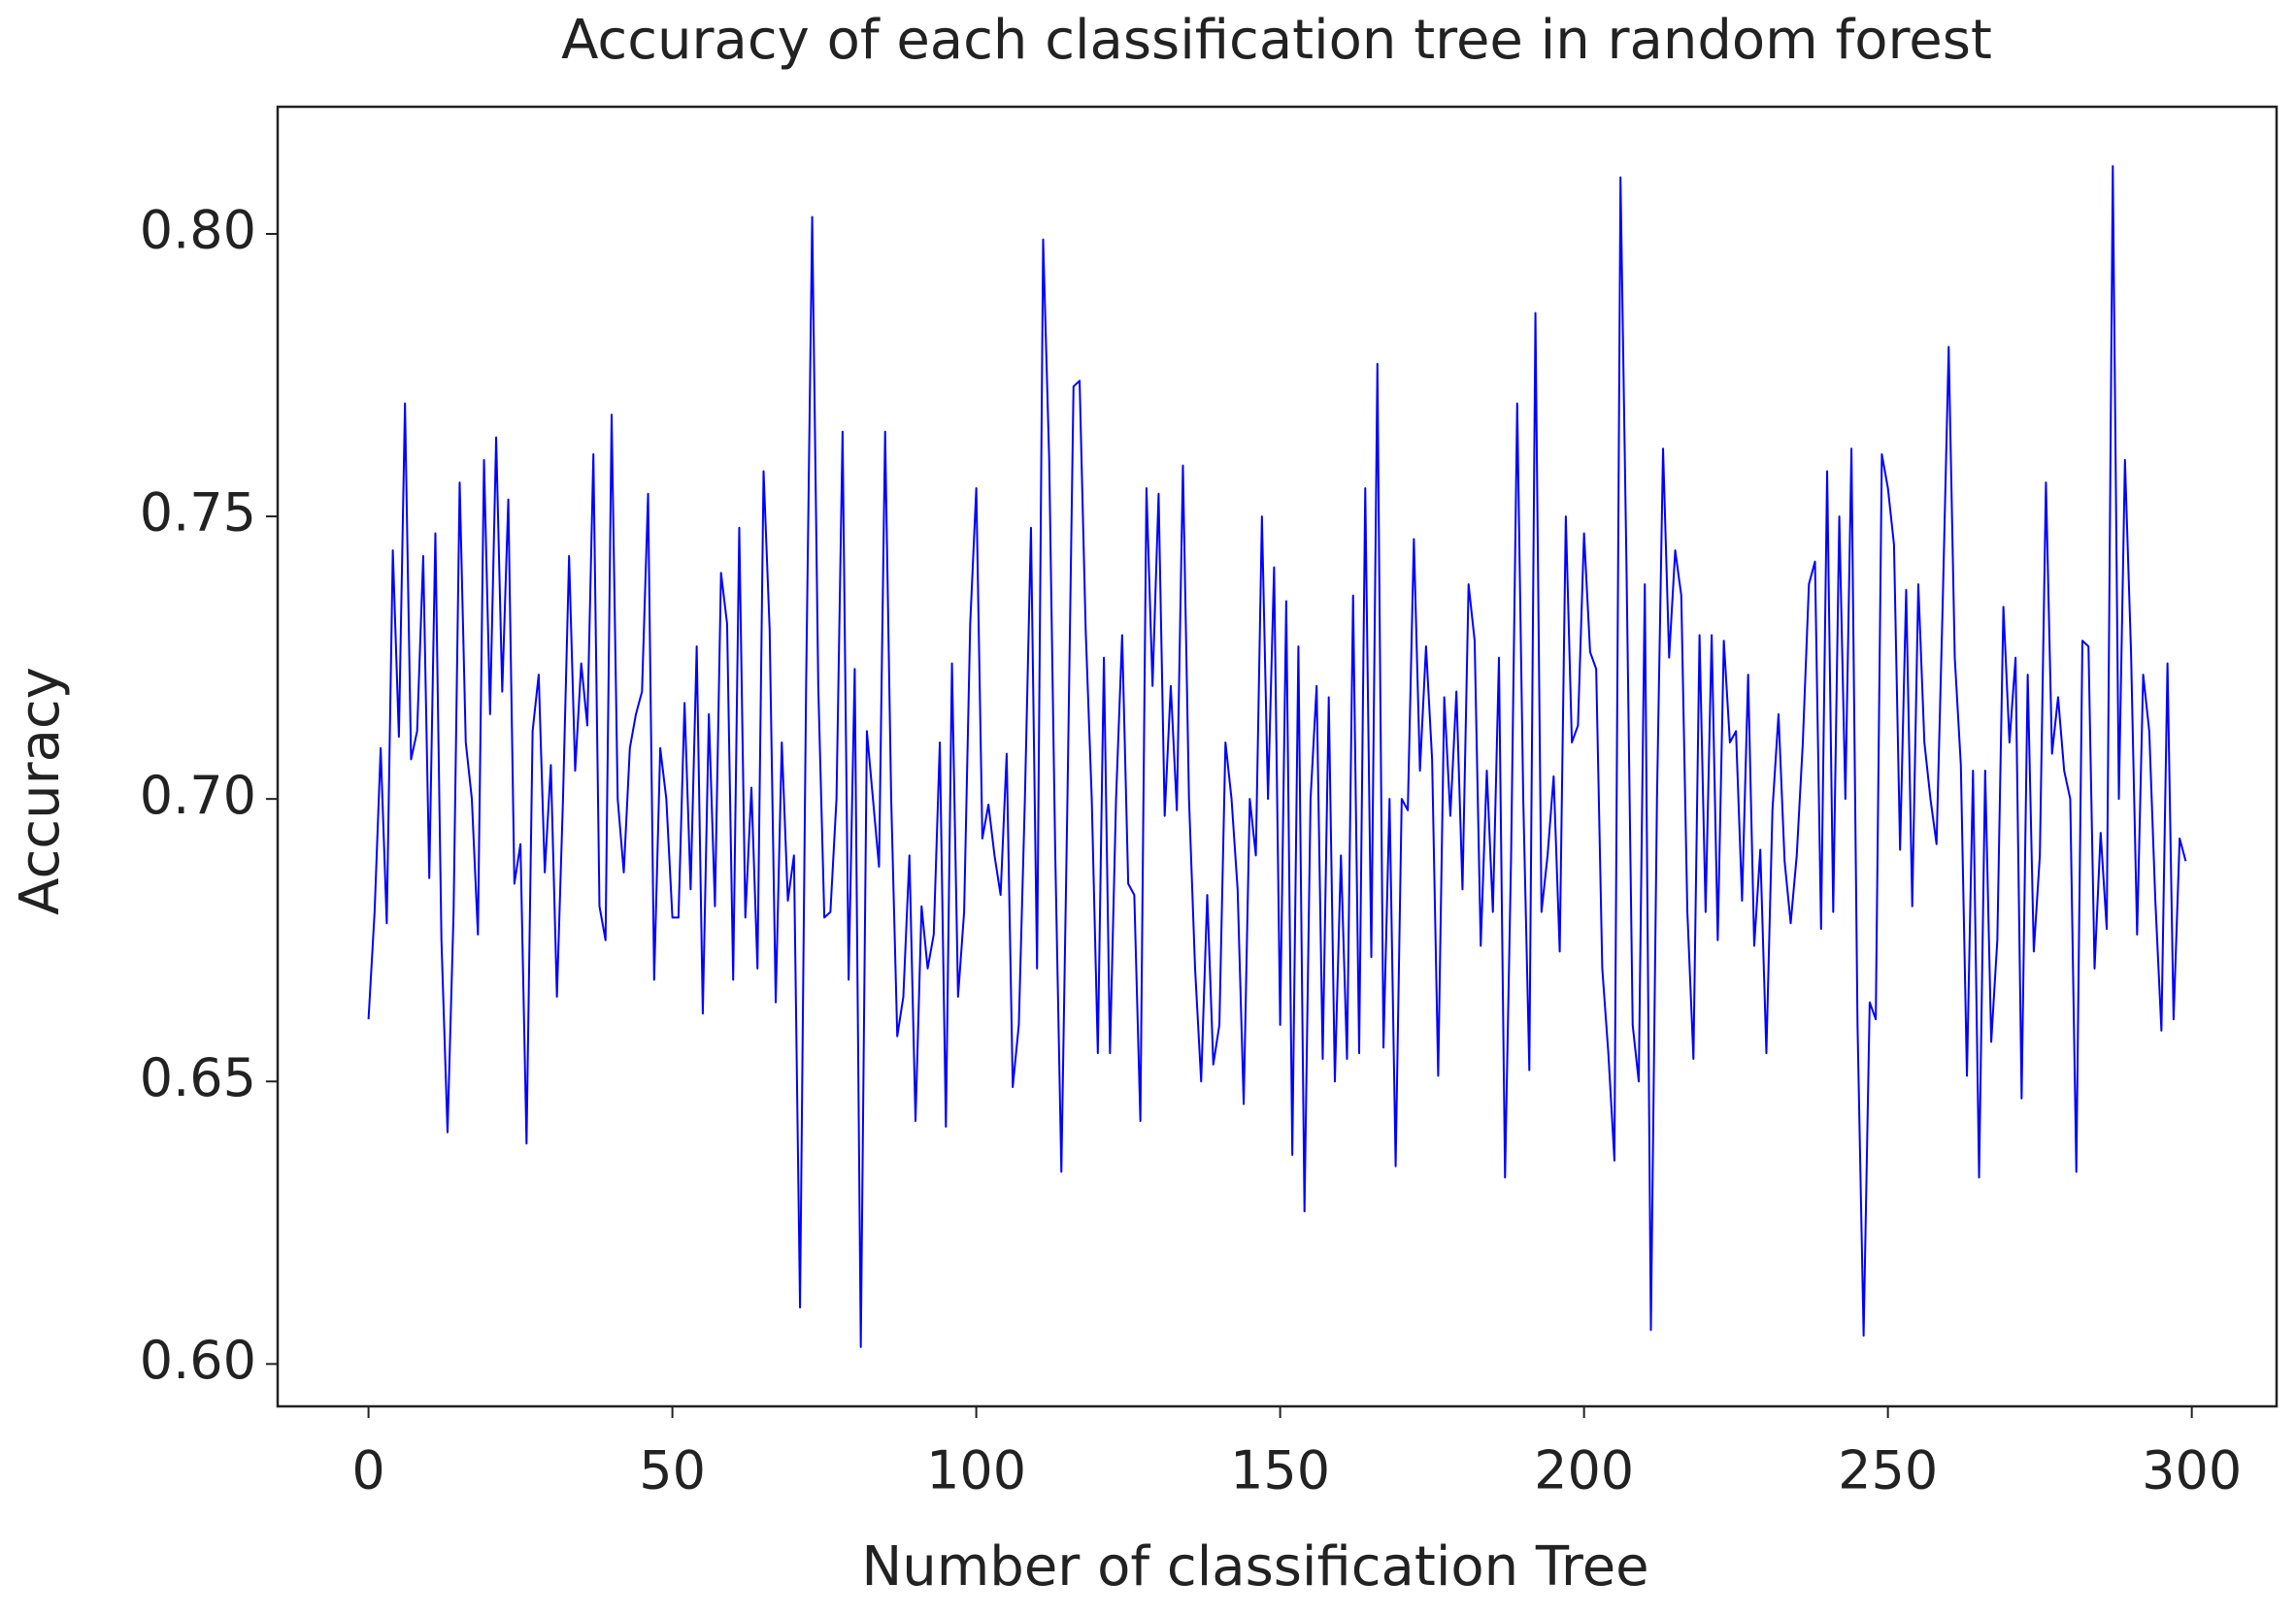 The image size is (2296, 1616). Describe the element at coordinates (2192, 1470) in the screenshot. I see `x-tick-label: 300` at that location.